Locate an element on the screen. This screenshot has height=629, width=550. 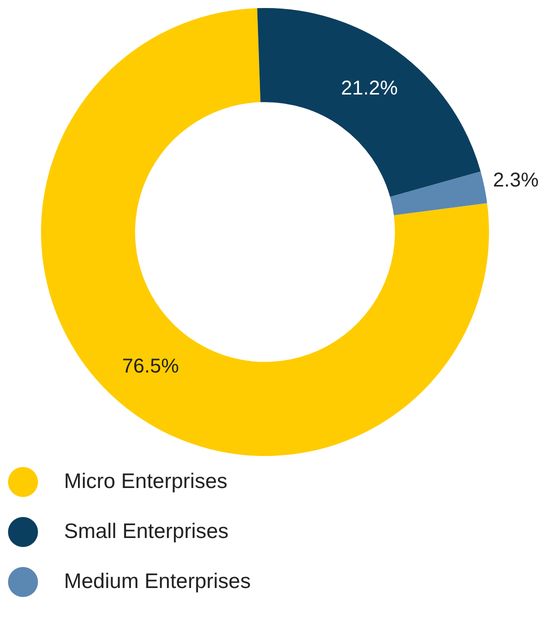
legend-label: Medium Enterprises is located at coordinates (157, 582).